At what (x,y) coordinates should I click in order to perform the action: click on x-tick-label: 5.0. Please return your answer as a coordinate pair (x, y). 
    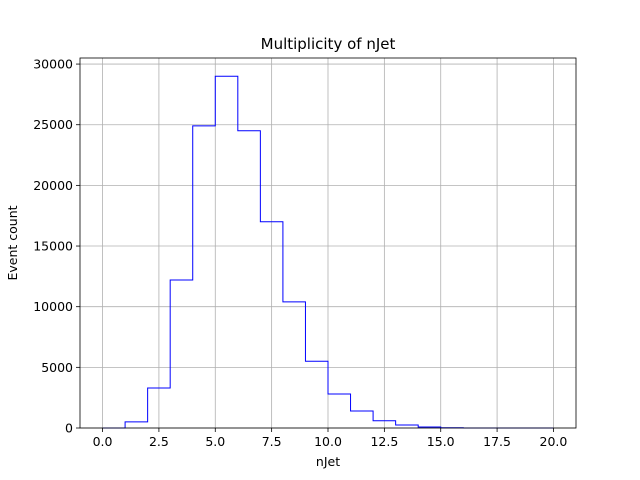
    Looking at the image, I should click on (215, 441).